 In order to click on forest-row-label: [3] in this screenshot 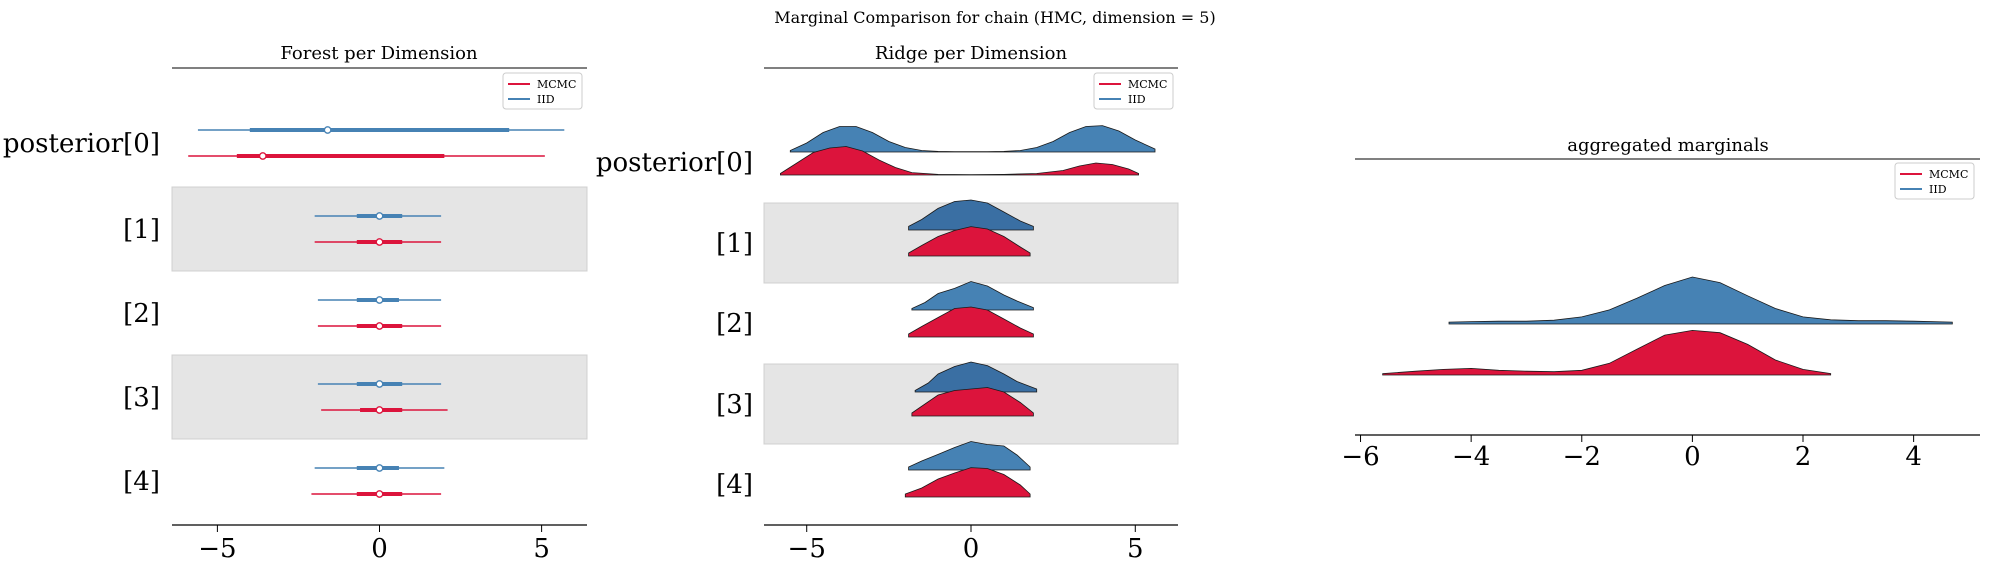, I will do `click(141, 398)`.